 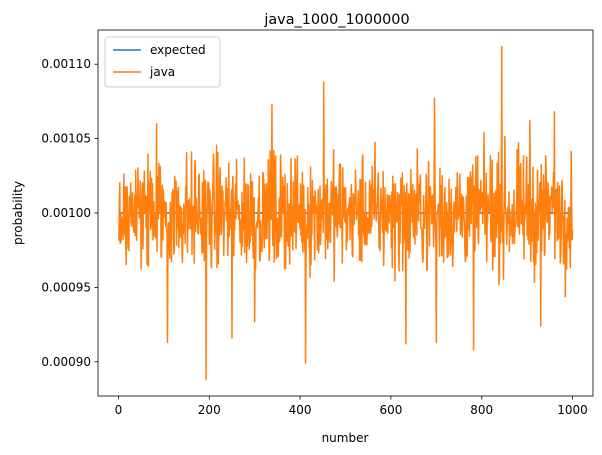 What do you see at coordinates (66, 139) in the screenshot?
I see `y-tick-label: 0.00105` at bounding box center [66, 139].